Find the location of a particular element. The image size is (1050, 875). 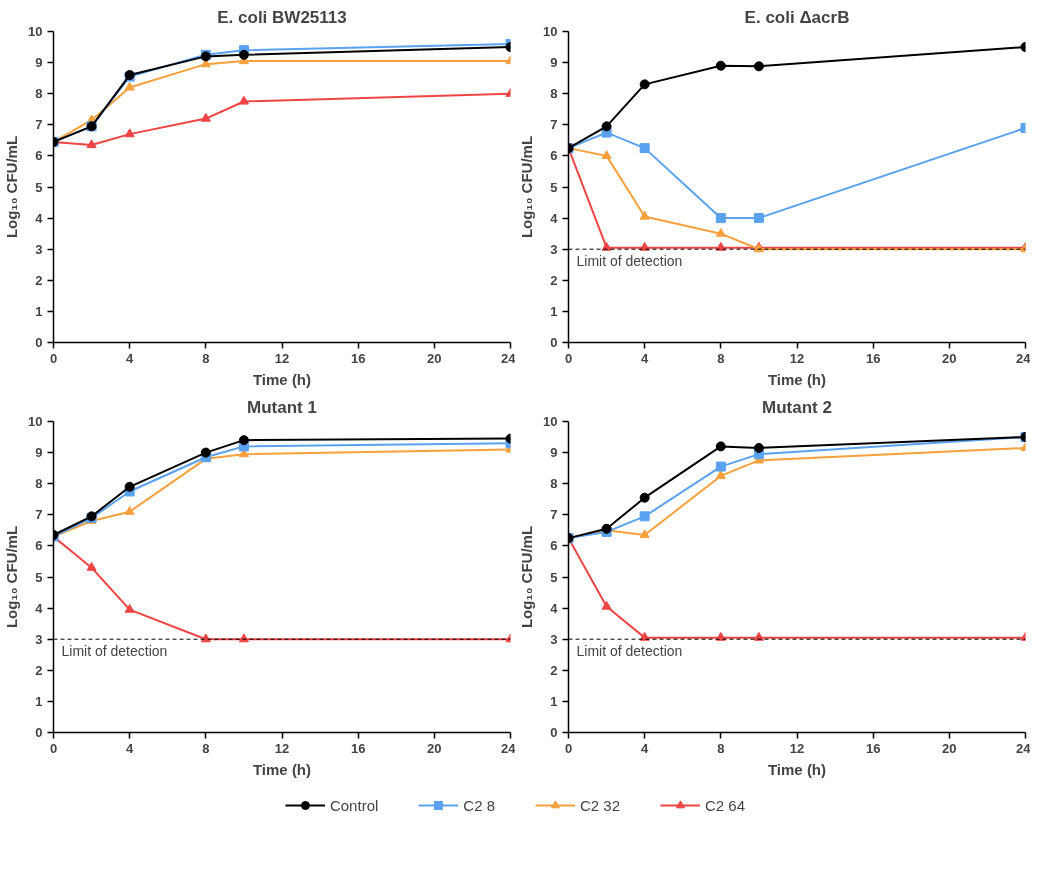

chart-title: E. coli ΔacrB is located at coordinates (797, 17).